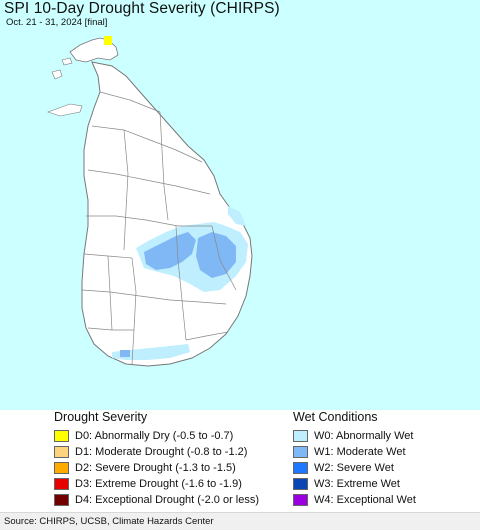 The height and width of the screenshot is (531, 480). I want to click on wet-w1-south-patch, so click(125, 353).